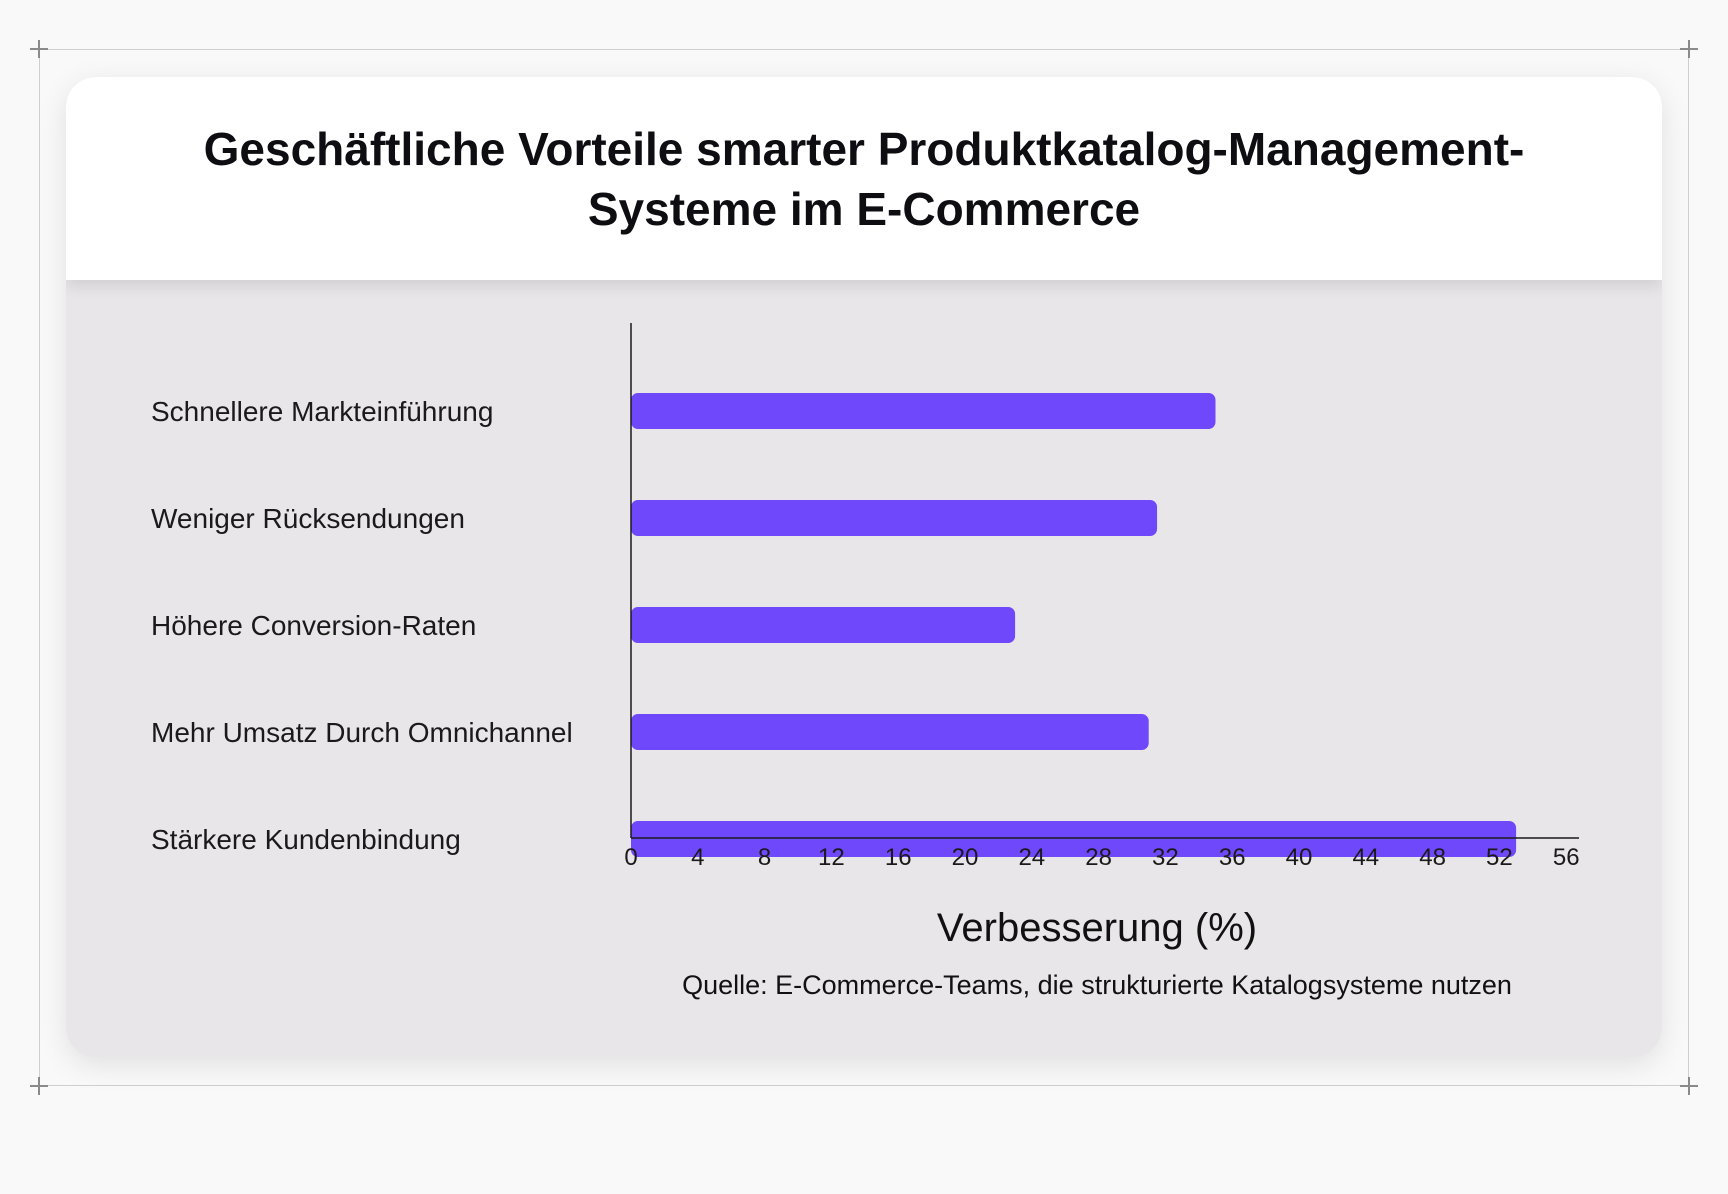  Describe the element at coordinates (1499, 857) in the screenshot. I see `x-tick-label: 52` at that location.